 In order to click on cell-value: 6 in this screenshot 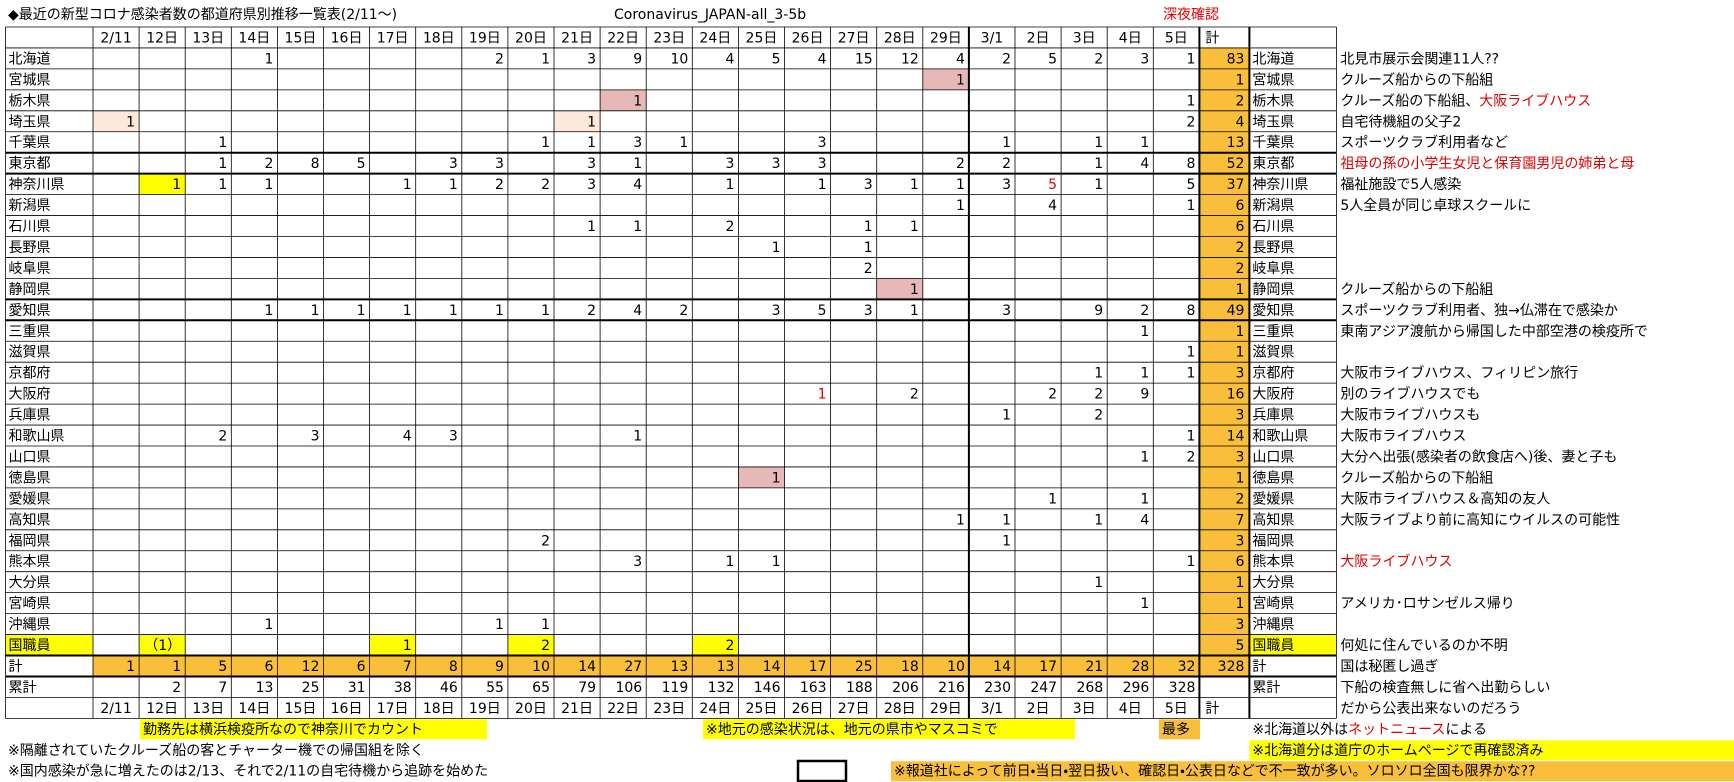, I will do `click(361, 667)`.